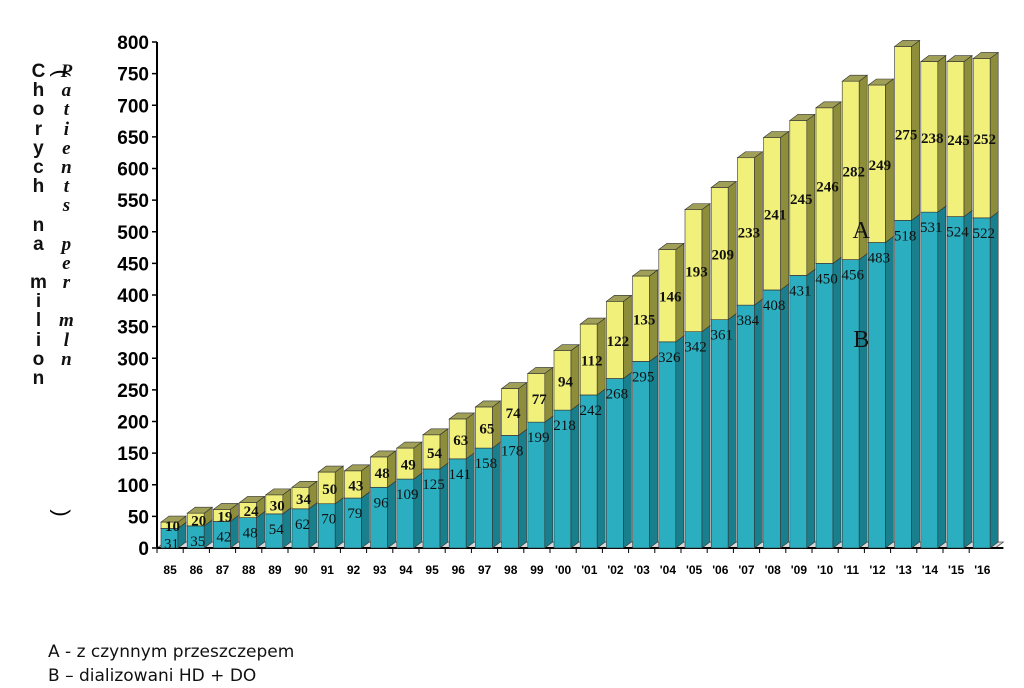  What do you see at coordinates (852, 570) in the screenshot?
I see `x-tick-label: '11` at bounding box center [852, 570].